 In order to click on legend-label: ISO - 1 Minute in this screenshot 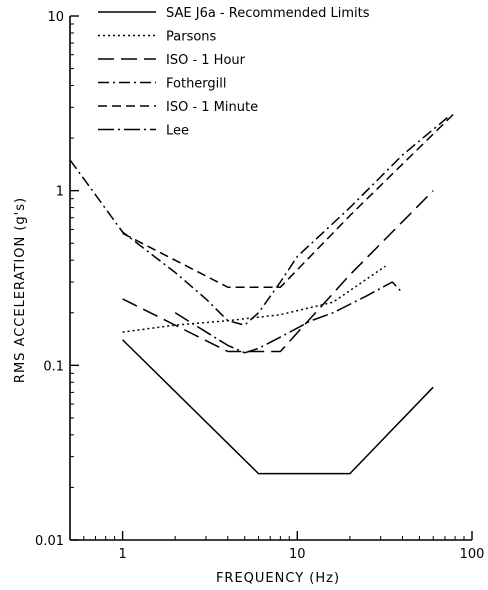, I will do `click(212, 107)`.